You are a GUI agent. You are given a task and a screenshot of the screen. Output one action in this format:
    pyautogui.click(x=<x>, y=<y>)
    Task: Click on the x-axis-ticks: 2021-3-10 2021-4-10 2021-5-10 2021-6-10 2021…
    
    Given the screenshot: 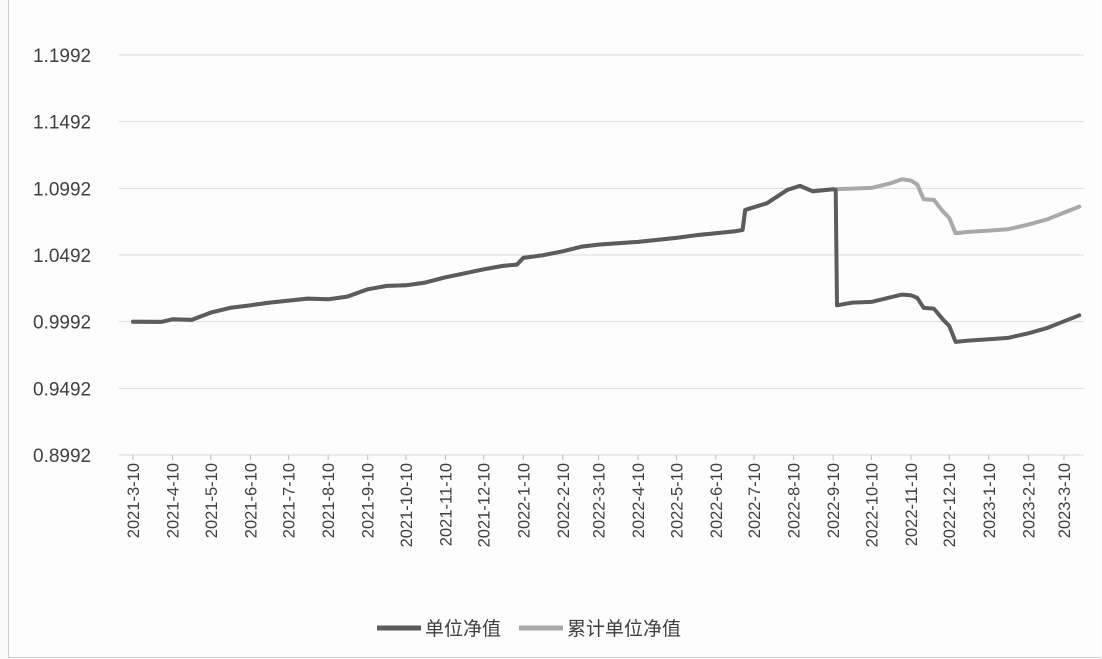 What is the action you would take?
    pyautogui.click(x=599, y=501)
    